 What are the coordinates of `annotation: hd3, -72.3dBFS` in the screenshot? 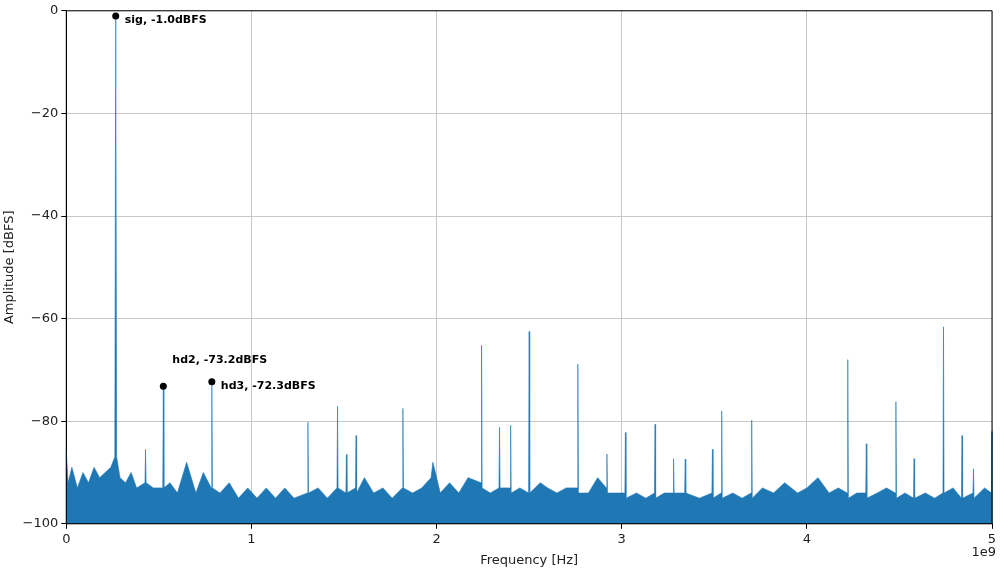 It's located at (268, 385).